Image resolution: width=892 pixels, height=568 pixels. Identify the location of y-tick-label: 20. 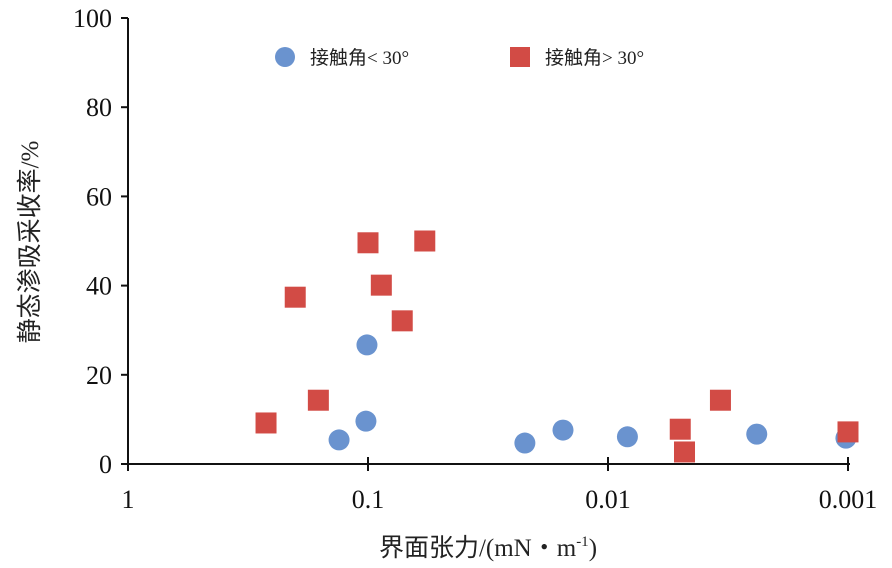
(99, 375).